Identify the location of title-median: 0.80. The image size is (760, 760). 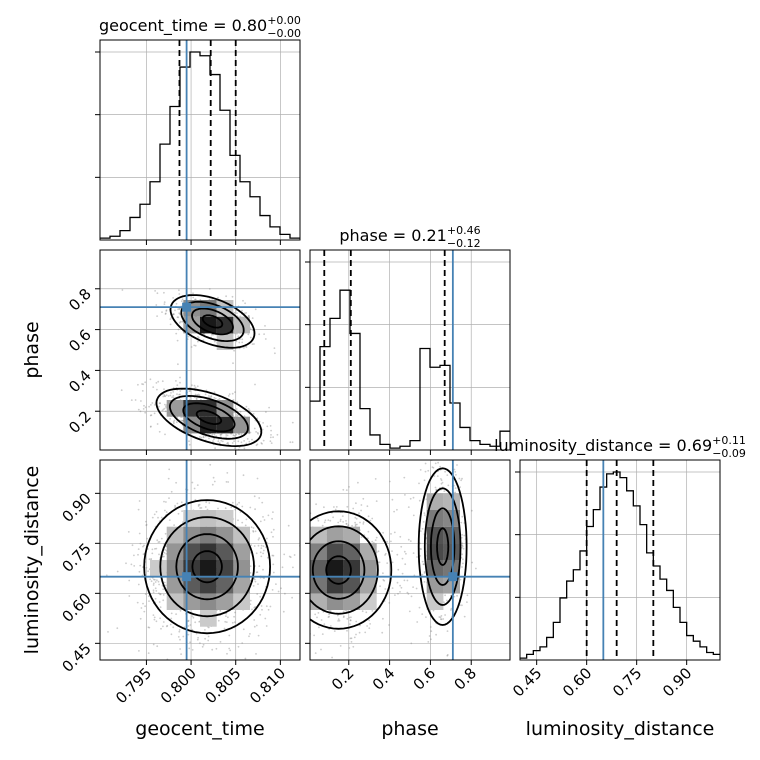
(250, 25).